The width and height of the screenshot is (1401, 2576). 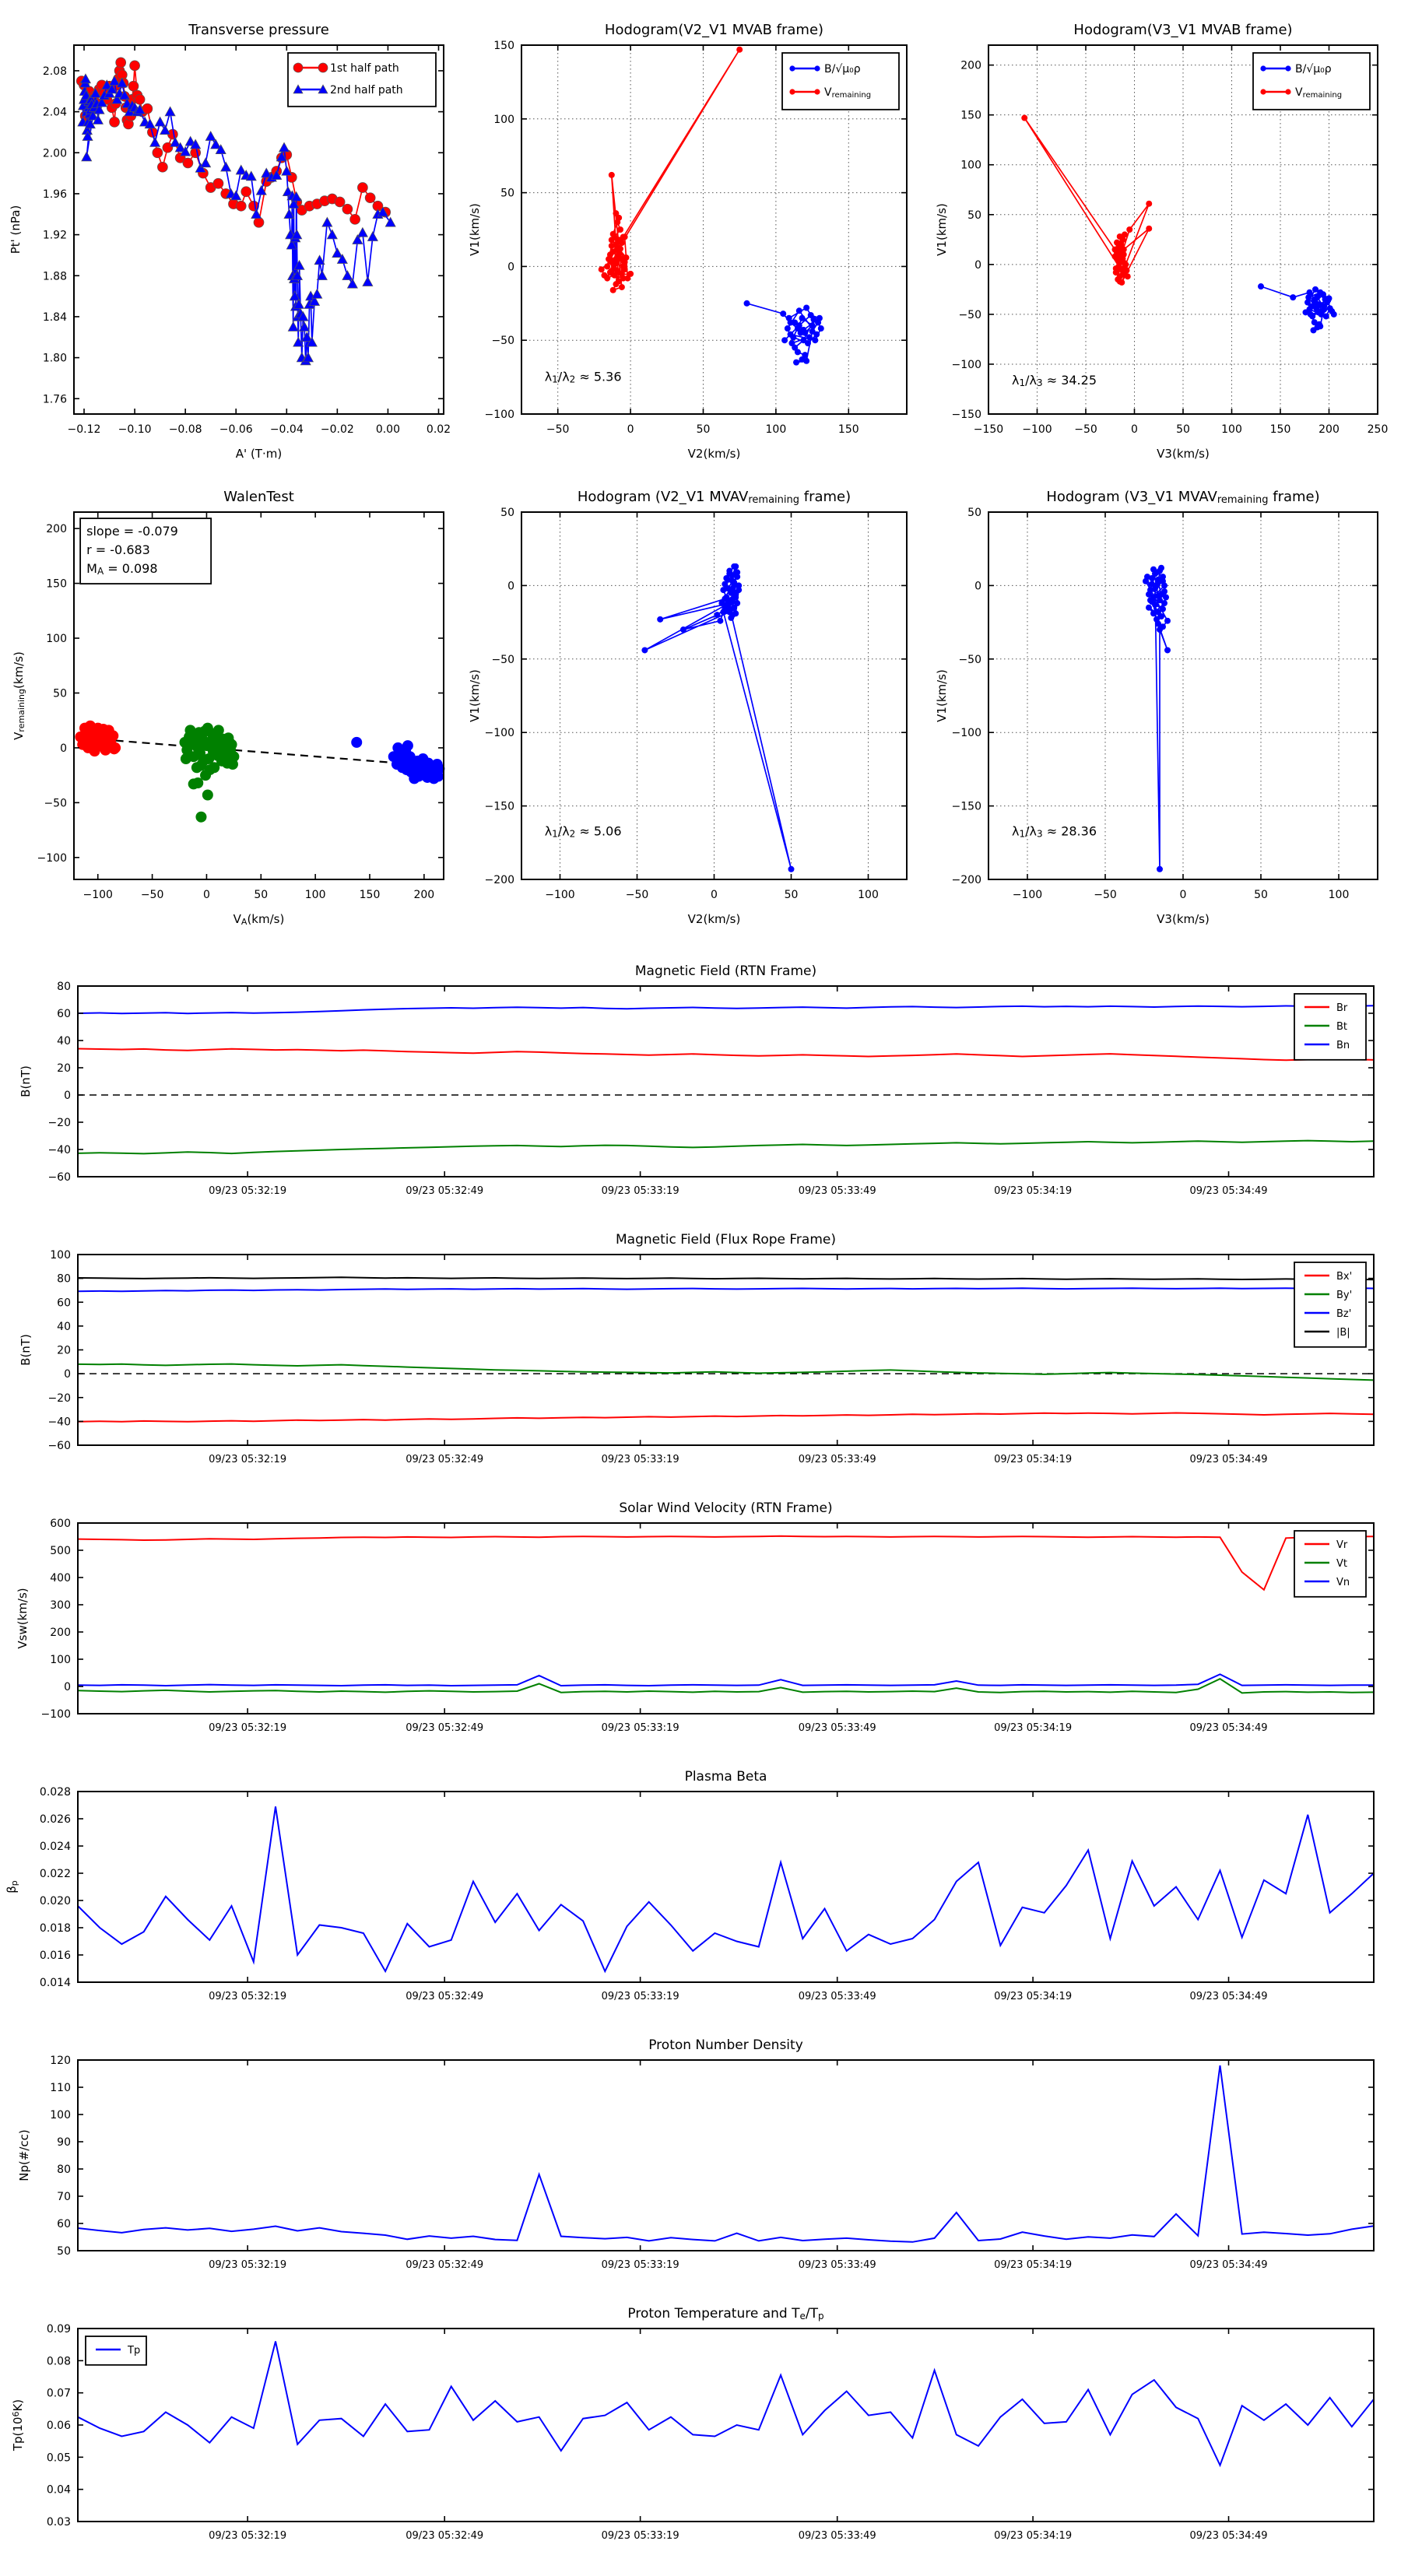 What do you see at coordinates (714, 498) in the screenshot?
I see `svg-text:Hodogram (V2_V1 MVAVremaining: Hodogram (V2_V1 MVAVremaining frame)` at bounding box center [714, 498].